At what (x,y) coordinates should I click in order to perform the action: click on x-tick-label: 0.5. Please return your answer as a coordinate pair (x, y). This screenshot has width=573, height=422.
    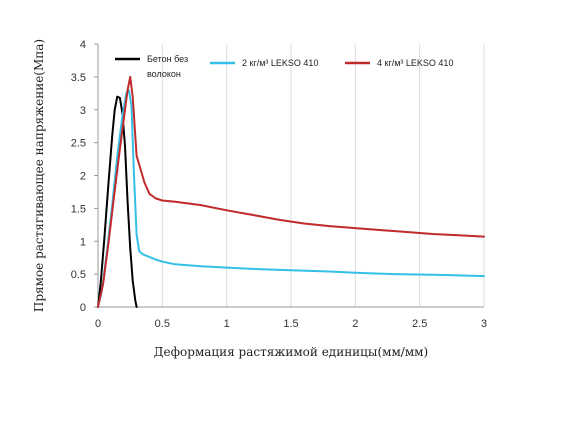
    Looking at the image, I should click on (162, 324).